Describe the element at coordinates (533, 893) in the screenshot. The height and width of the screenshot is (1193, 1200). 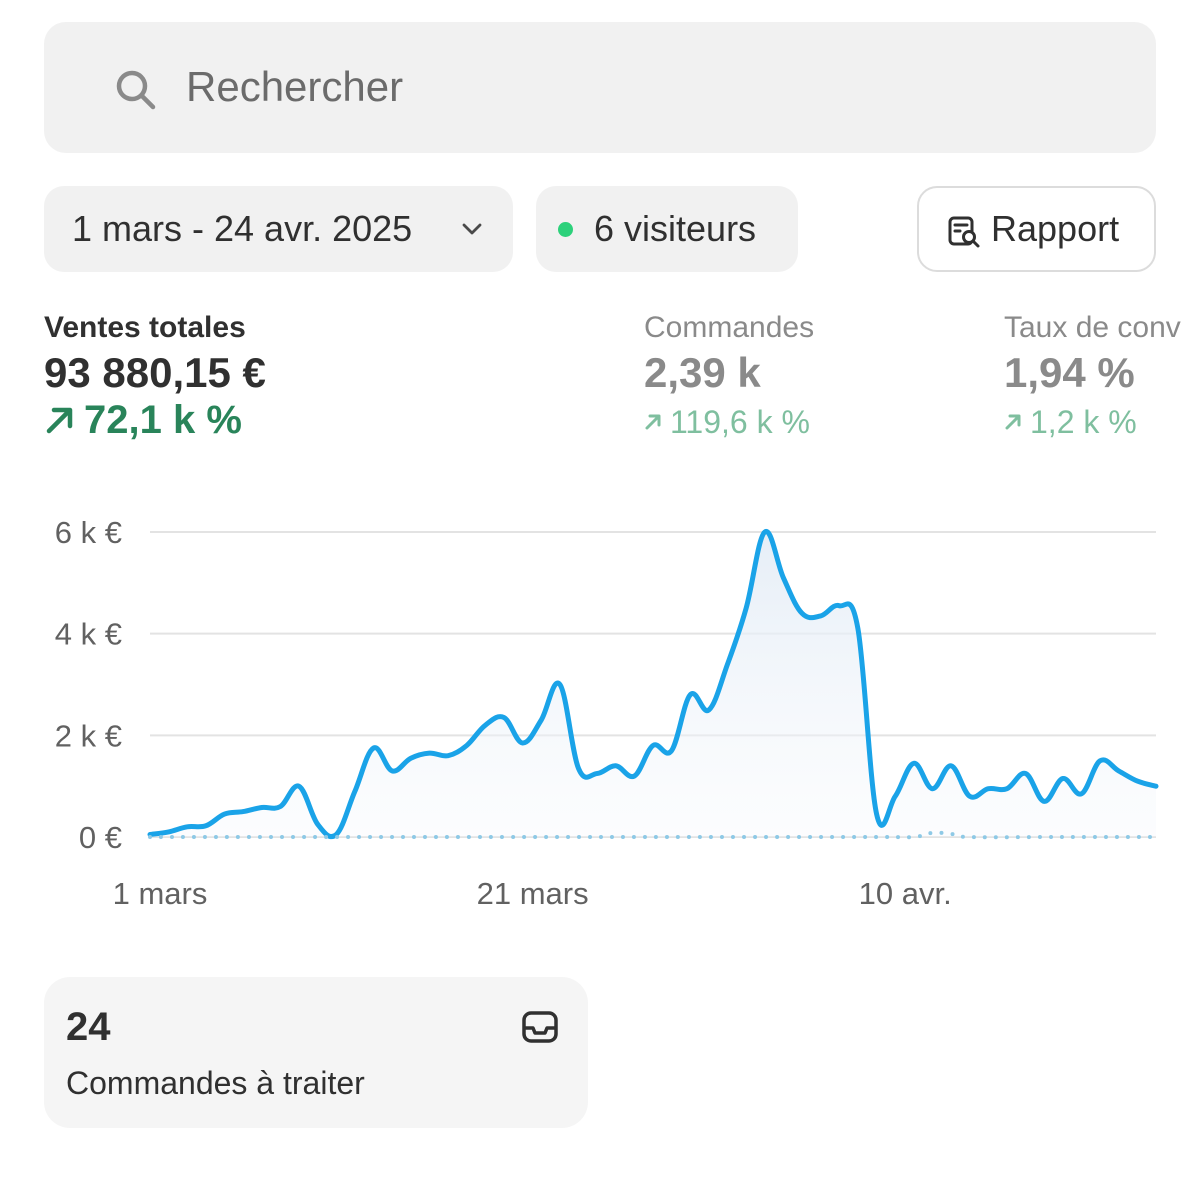
I see `x-tick-label: 21 mars` at that location.